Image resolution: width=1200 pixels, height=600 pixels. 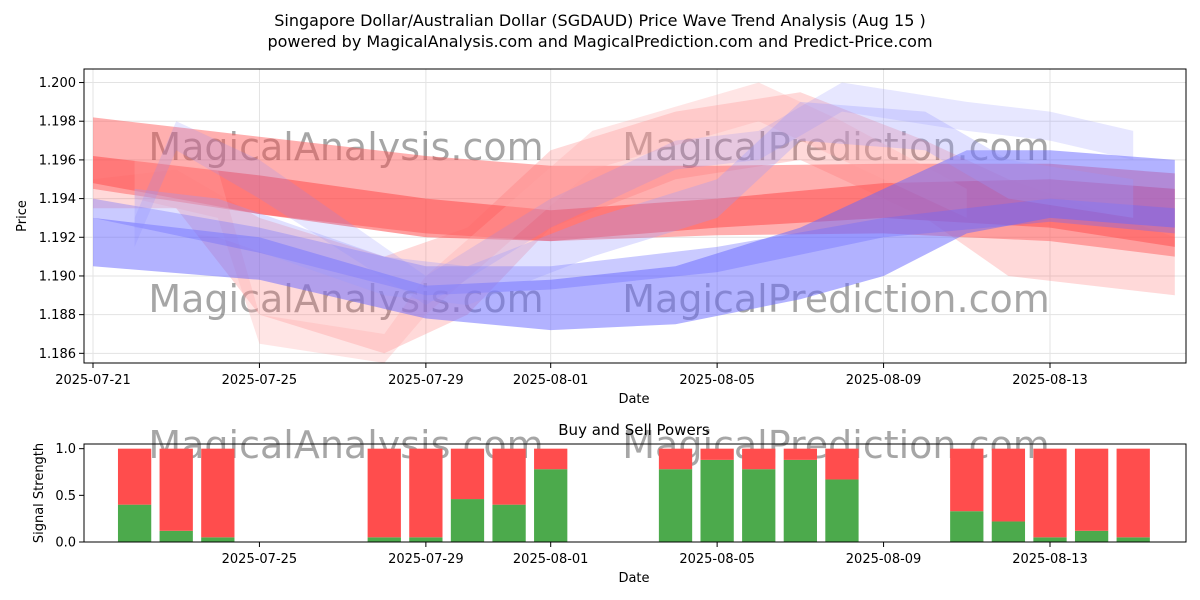 I want to click on sub-chart-title: Buy and Sell Powers, so click(x=634, y=430).